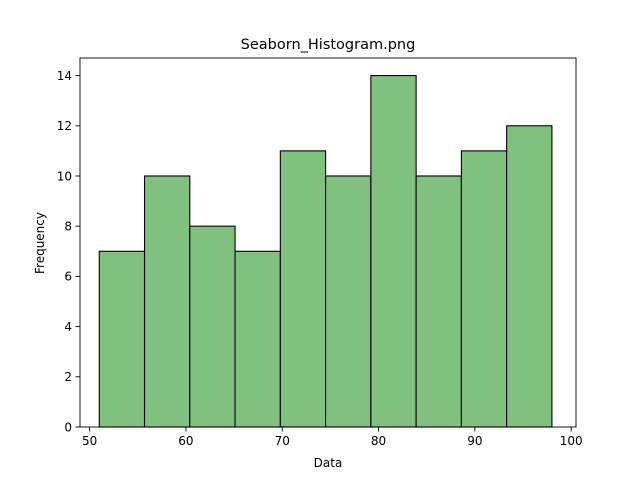 The height and width of the screenshot is (480, 640). I want to click on y-axis: 0 2 4 6 8 10 12 14, so click(68, 251).